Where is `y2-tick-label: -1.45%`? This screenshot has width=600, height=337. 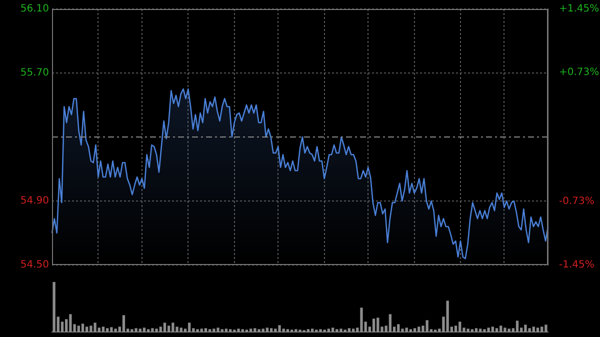
y2-tick-label: -1.45% is located at coordinates (576, 265).